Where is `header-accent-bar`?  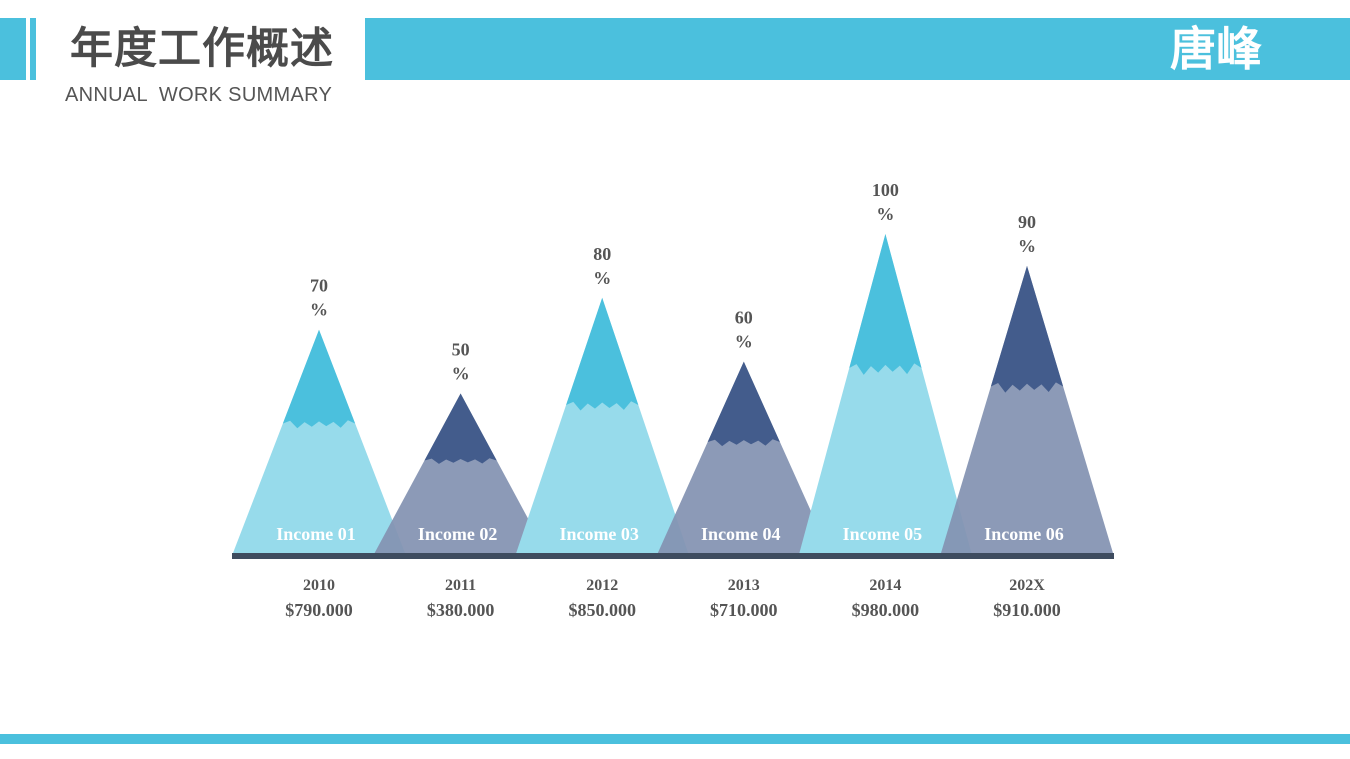
header-accent-bar is located at coordinates (13, 49).